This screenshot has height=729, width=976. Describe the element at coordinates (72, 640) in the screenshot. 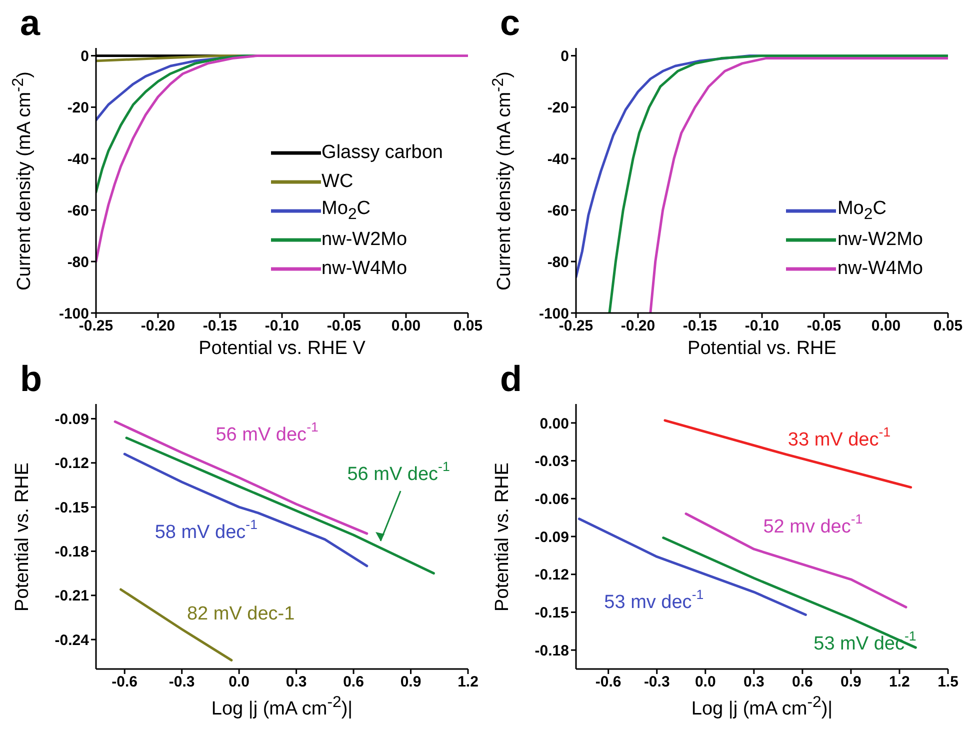

I see `y-tick-label: -0.24` at that location.